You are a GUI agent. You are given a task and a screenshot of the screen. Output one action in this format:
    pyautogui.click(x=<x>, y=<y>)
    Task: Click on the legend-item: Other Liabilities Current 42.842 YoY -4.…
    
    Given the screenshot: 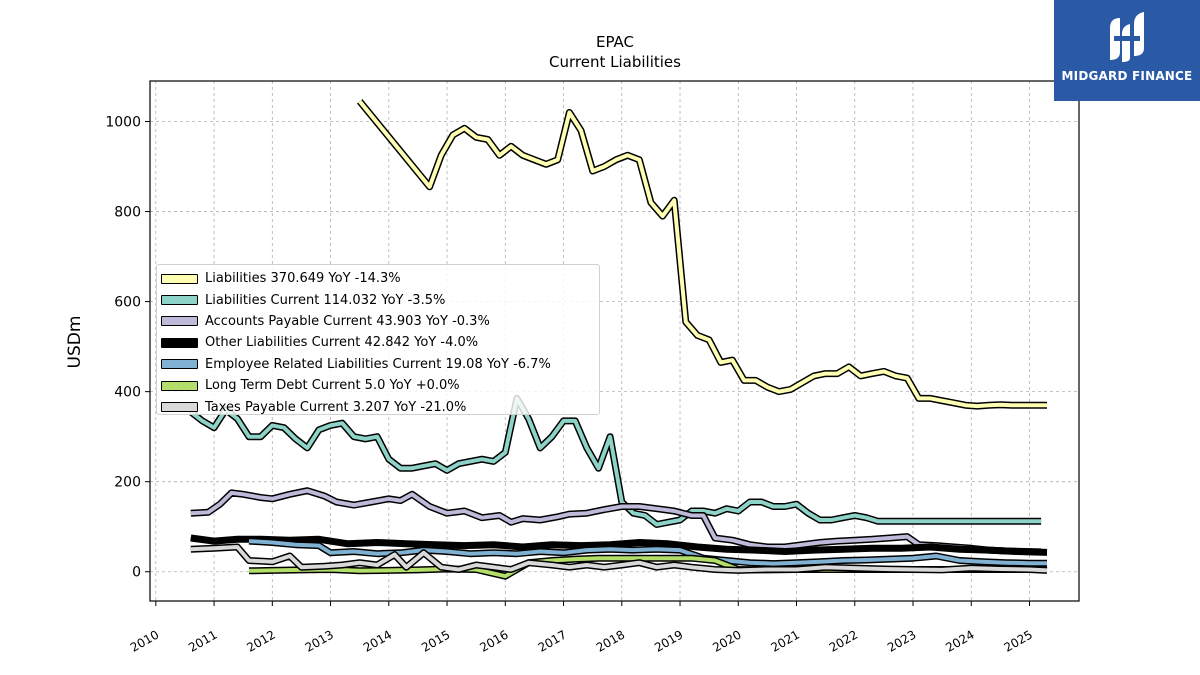 What is the action you would take?
    pyautogui.click(x=378, y=342)
    